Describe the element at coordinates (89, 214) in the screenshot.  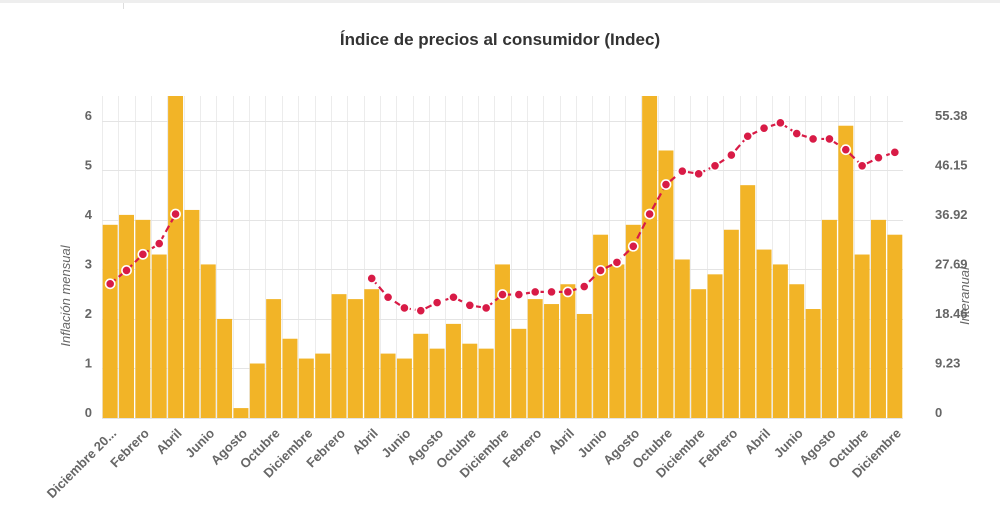
I see `y-tick-label-left: 4` at that location.